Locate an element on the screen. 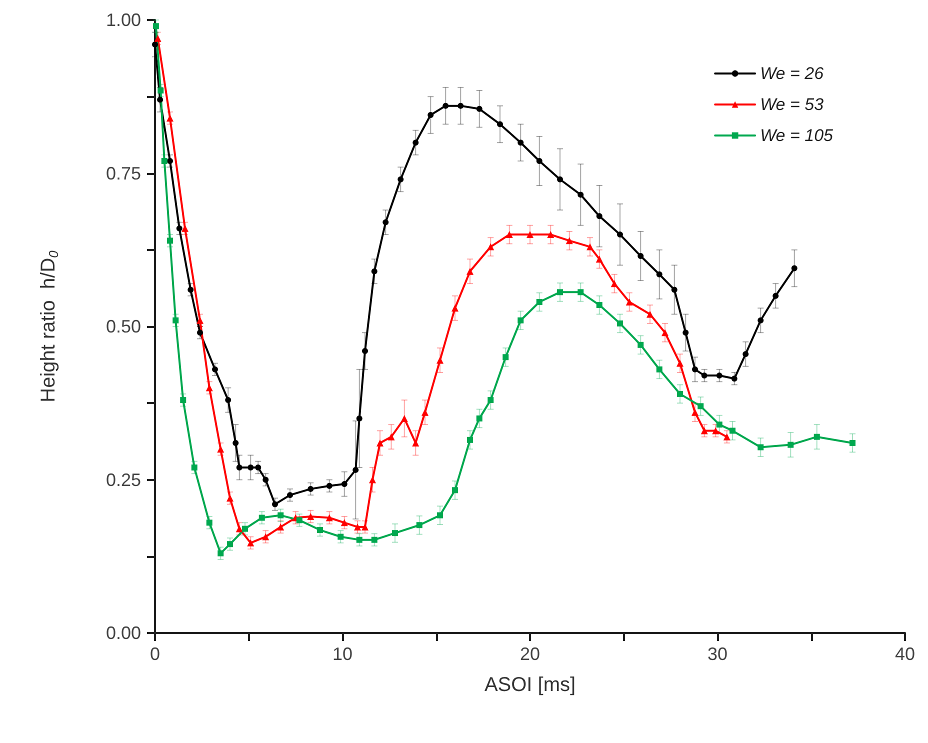  y-tick-label: 0.50 is located at coordinates (123, 326).